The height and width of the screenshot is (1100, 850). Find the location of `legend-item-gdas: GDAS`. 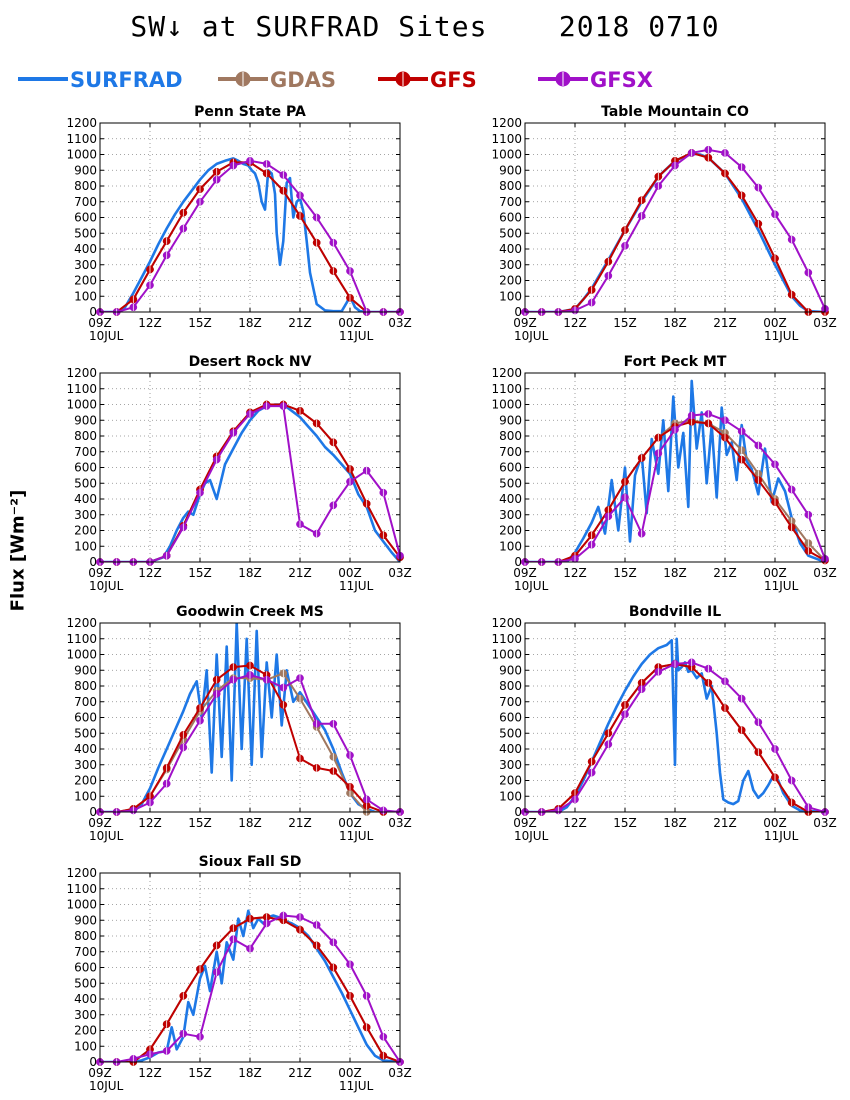

legend-item-gdas: GDAS is located at coordinates (277, 80).